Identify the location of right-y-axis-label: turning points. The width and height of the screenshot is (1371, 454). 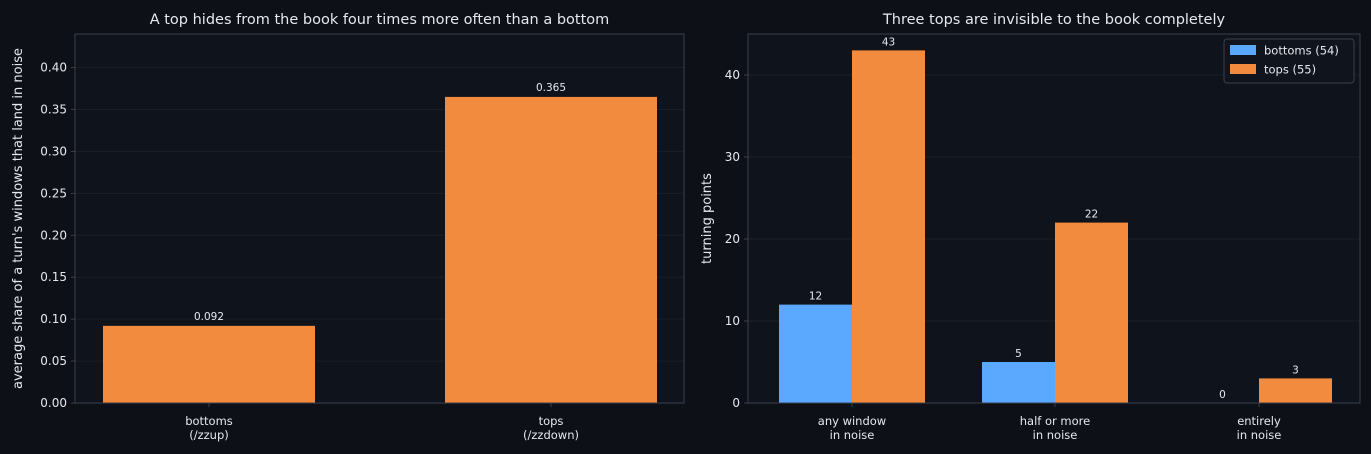
(707, 218).